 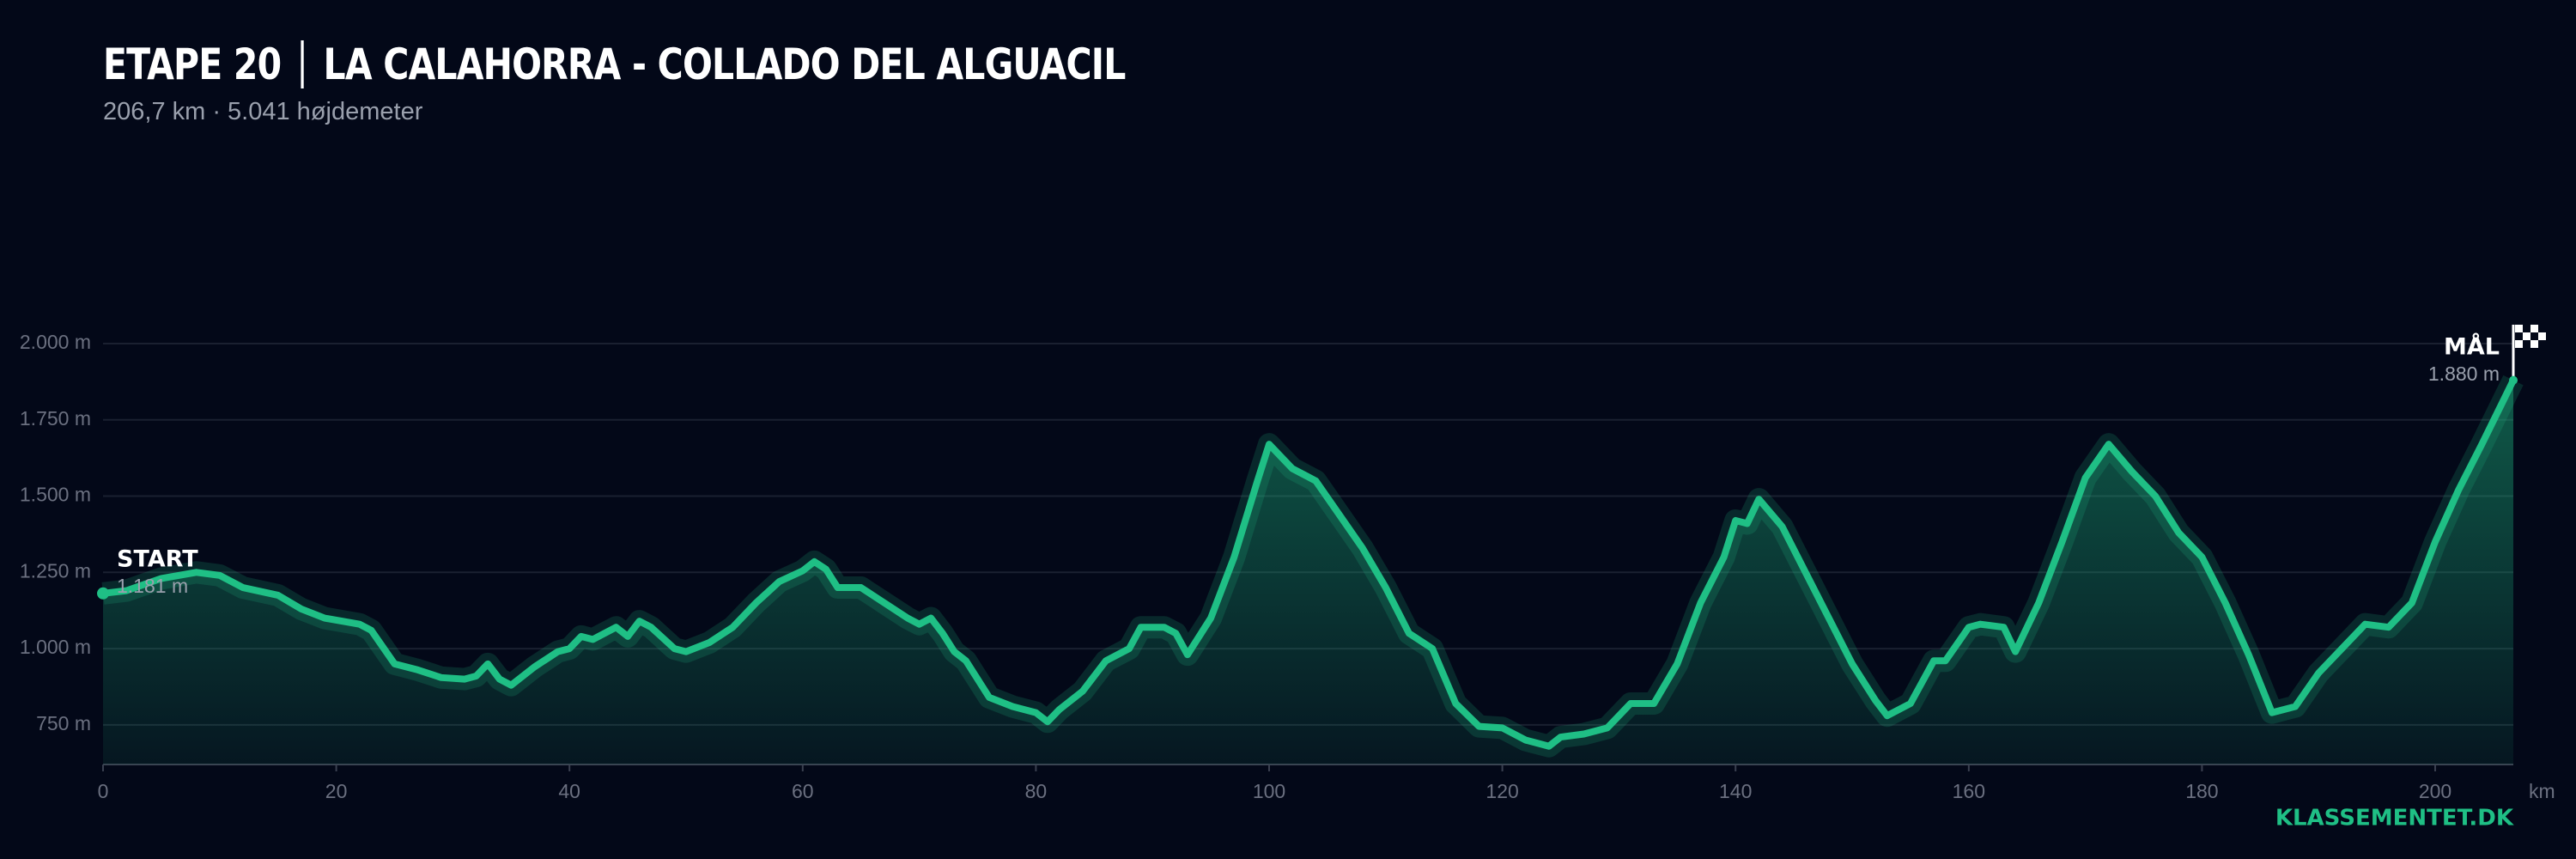 What do you see at coordinates (2394, 819) in the screenshot?
I see `brand: KLASSEMENTET.DK` at bounding box center [2394, 819].